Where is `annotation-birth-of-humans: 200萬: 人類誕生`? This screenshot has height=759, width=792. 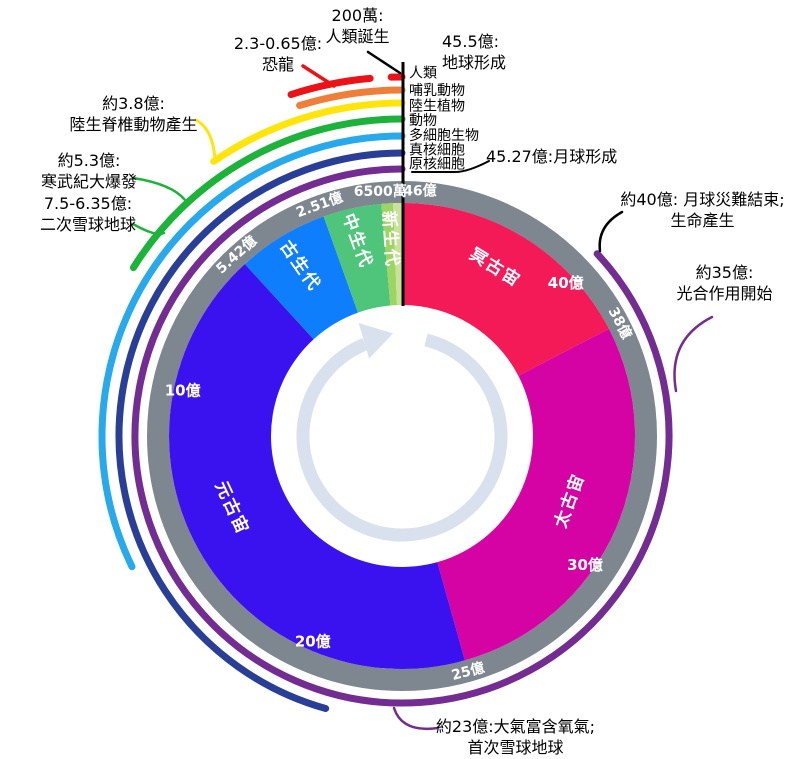
annotation-birth-of-humans: 200萬: 人類誕生 is located at coordinates (357, 26).